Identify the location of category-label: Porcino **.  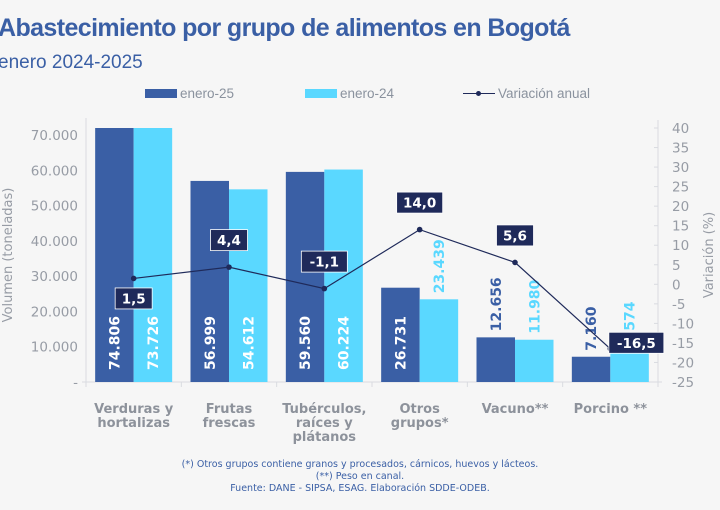
(611, 409).